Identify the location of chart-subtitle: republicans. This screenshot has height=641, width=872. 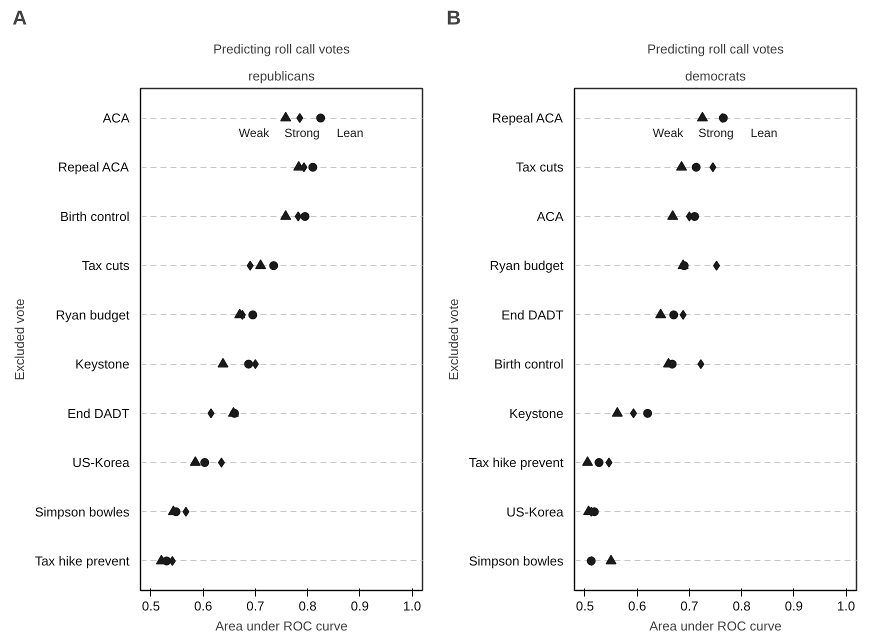
(282, 76).